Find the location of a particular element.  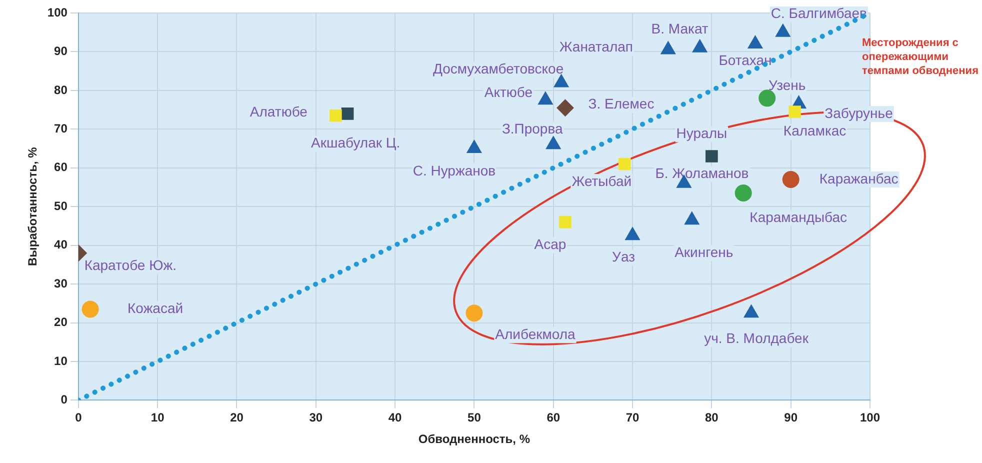

annotation: Ботахан is located at coordinates (745, 60).